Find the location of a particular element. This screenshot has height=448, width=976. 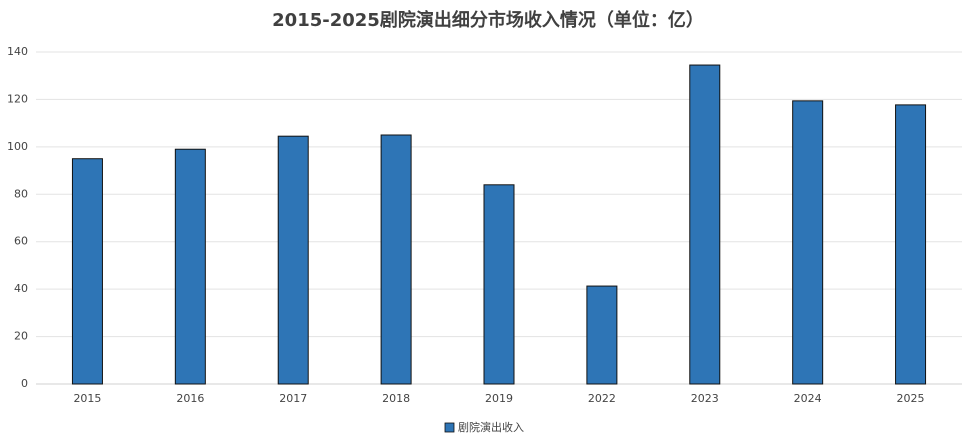

y-tick-label: 20 is located at coordinates (21, 336).